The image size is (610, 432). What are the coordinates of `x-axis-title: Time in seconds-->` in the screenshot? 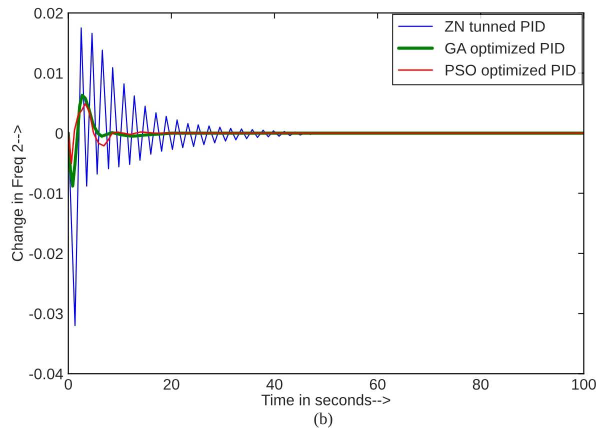 It's located at (326, 400).